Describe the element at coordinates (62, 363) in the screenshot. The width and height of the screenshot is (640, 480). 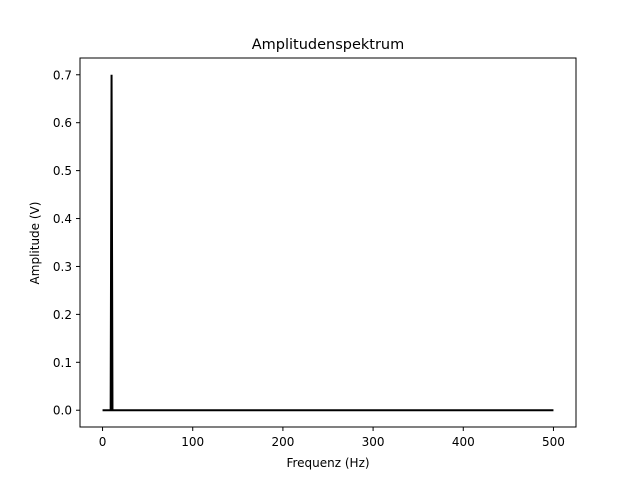
I see `y-tick-label: 0.1` at that location.